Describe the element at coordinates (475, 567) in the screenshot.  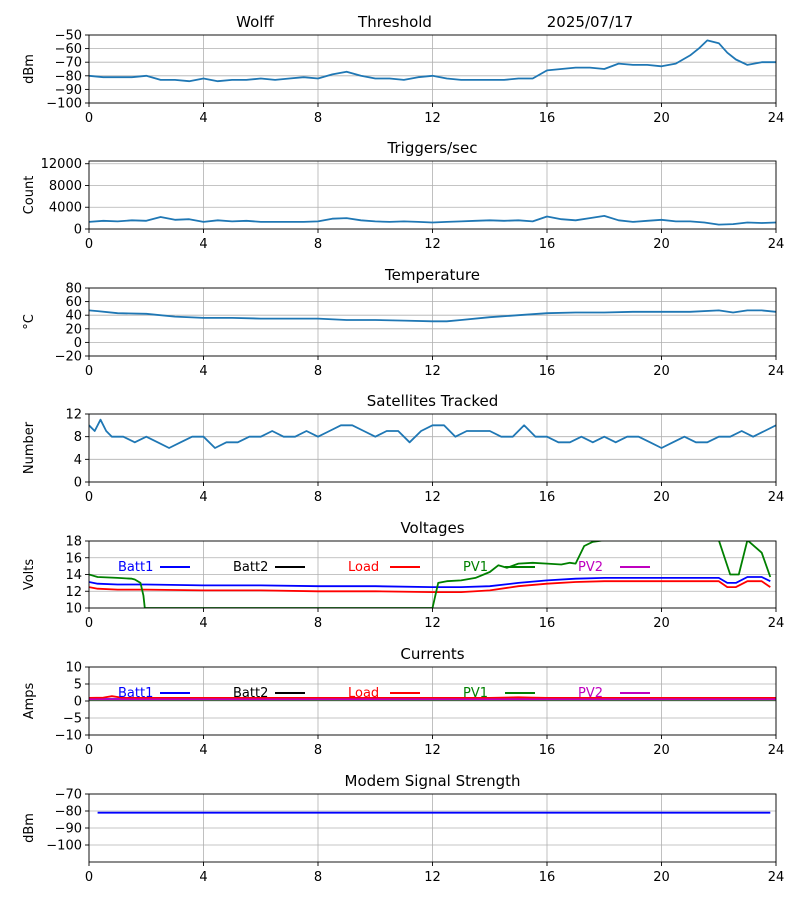
I see `legend-label: PV1` at that location.